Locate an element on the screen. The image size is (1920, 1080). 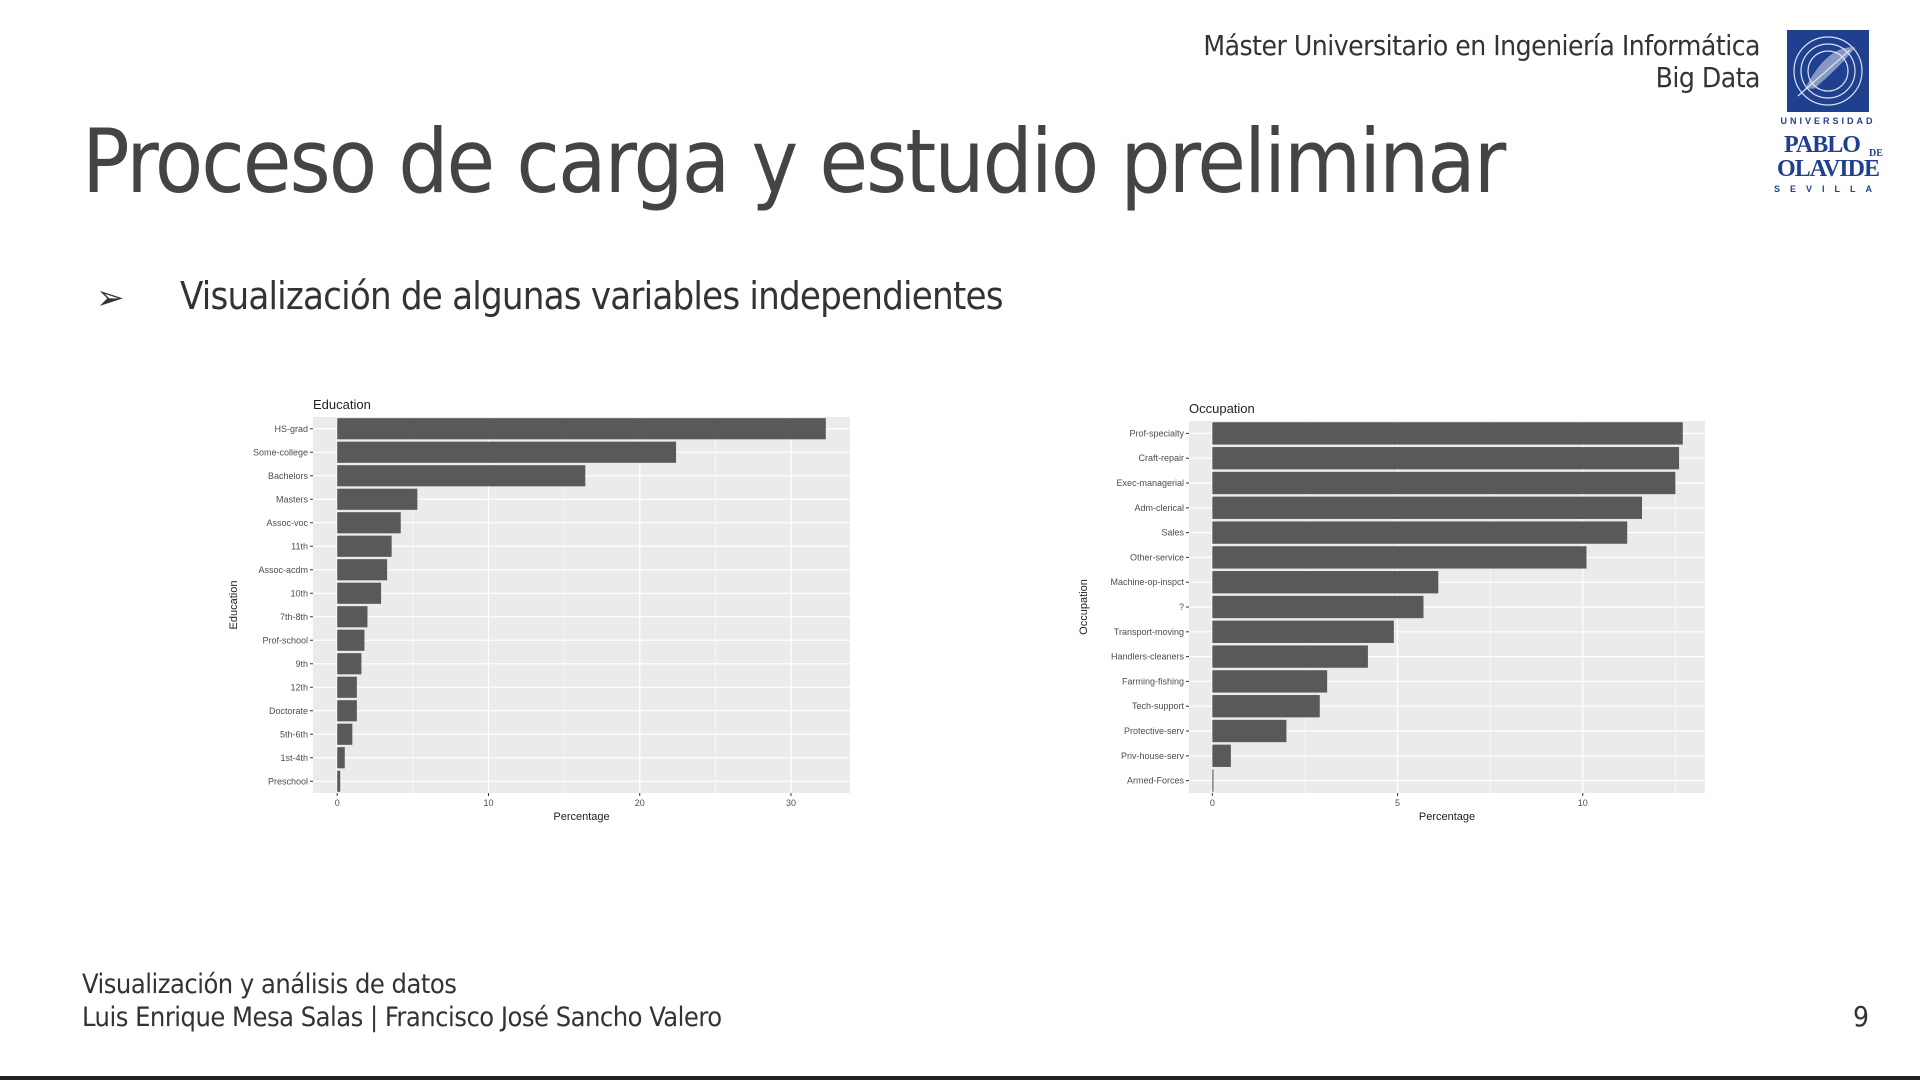
category-label: Handlers-cleaners is located at coordinates (1148, 657).